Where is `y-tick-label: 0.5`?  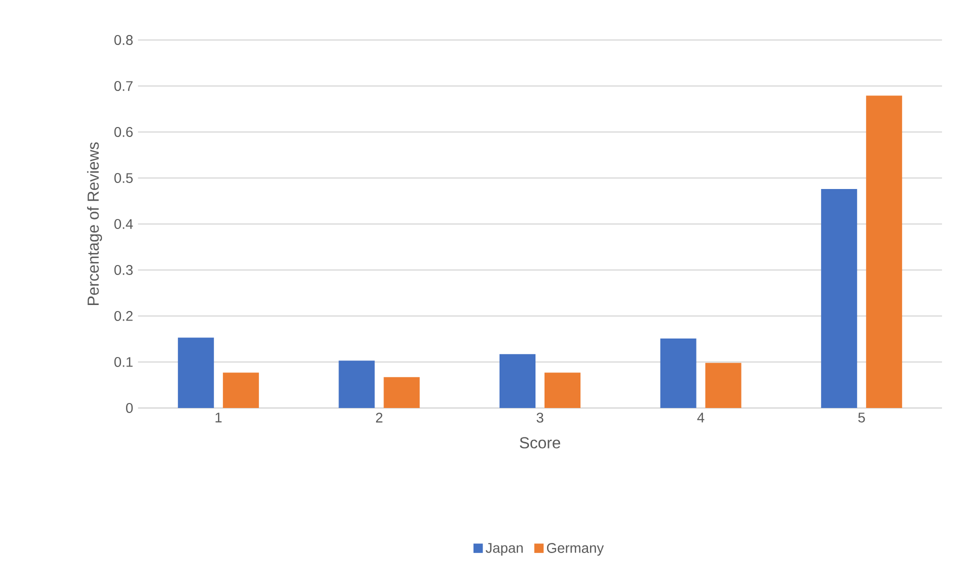 y-tick-label: 0.5 is located at coordinates (123, 178).